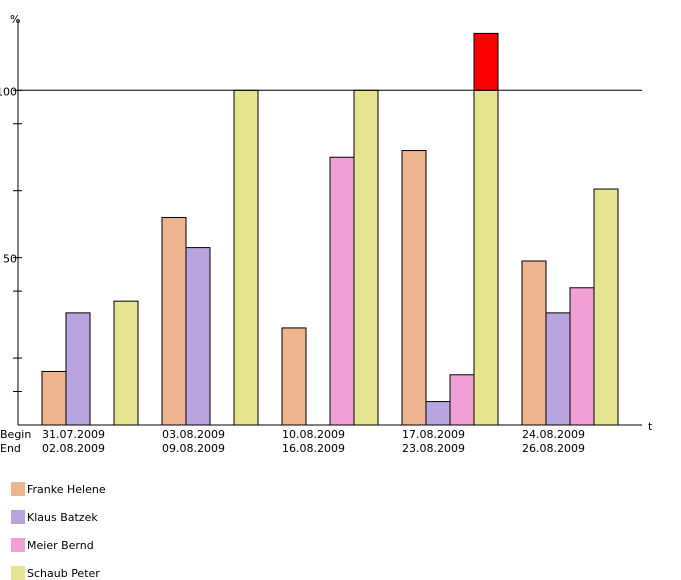  I want to click on x-tick-label: 31.07.2009, so click(73, 434).